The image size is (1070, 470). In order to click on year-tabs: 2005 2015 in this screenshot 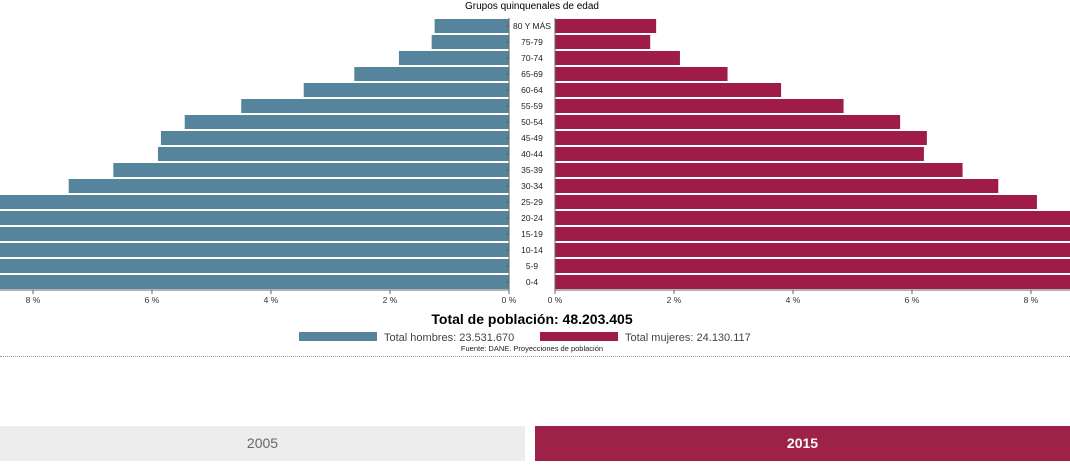, I will do `click(535, 444)`.